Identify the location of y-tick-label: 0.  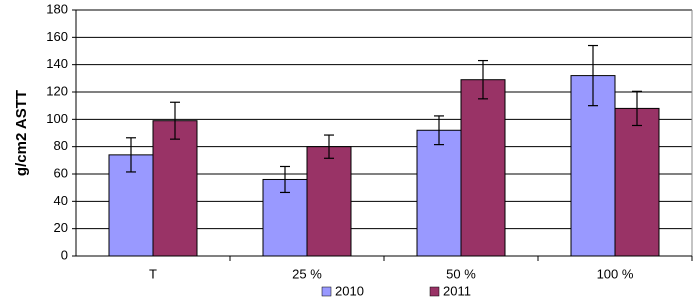
(64, 254).